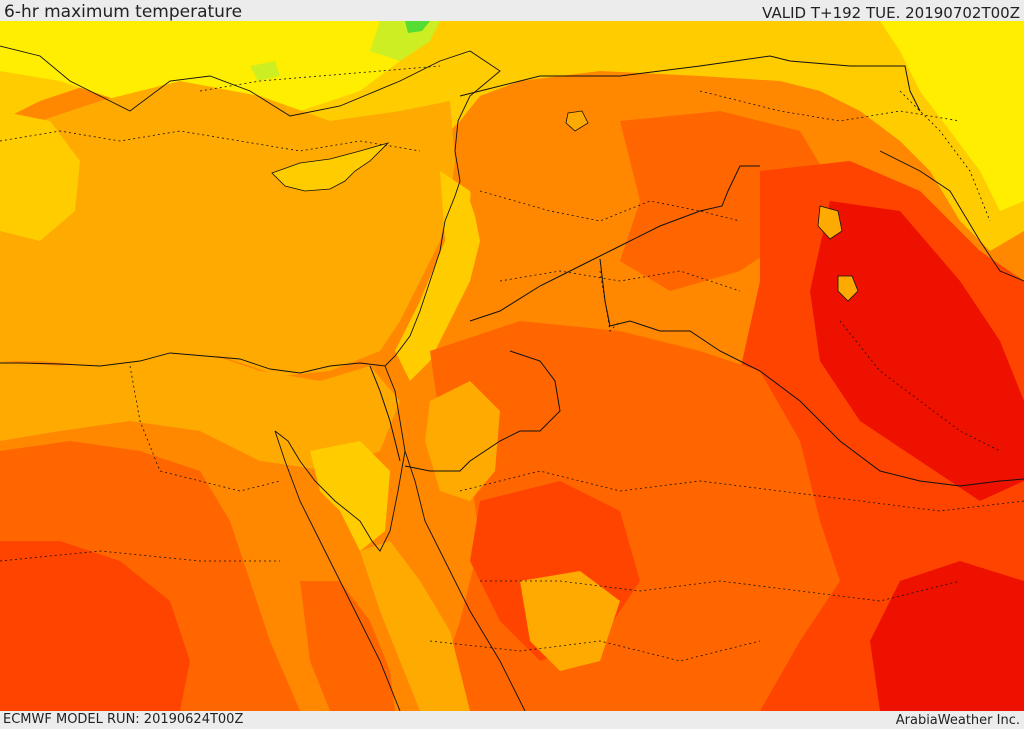 The image size is (1024, 729). I want to click on saudi-gold-south, so click(570, 621).